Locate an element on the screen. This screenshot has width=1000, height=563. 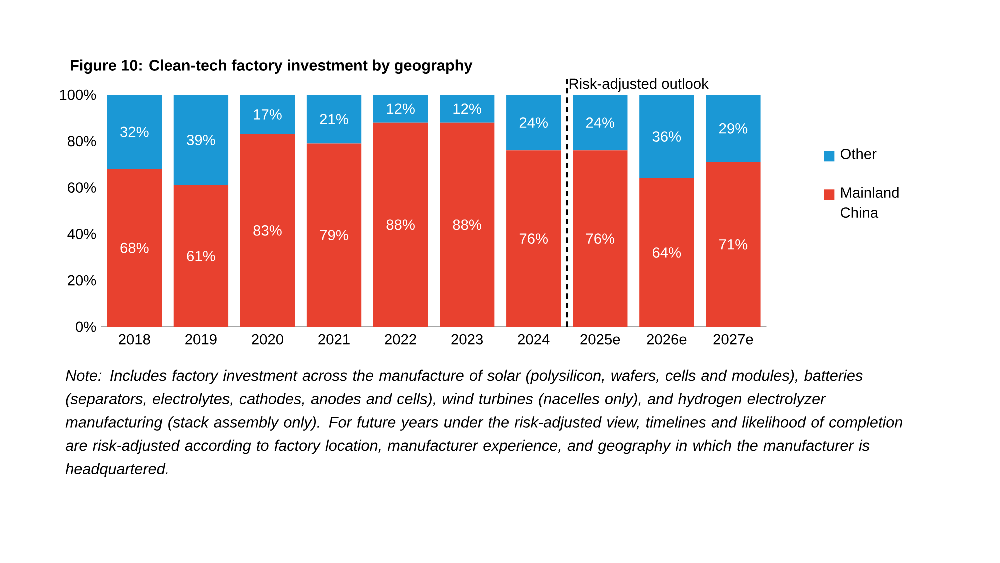
y-tick-label: 80% is located at coordinates (82, 141).